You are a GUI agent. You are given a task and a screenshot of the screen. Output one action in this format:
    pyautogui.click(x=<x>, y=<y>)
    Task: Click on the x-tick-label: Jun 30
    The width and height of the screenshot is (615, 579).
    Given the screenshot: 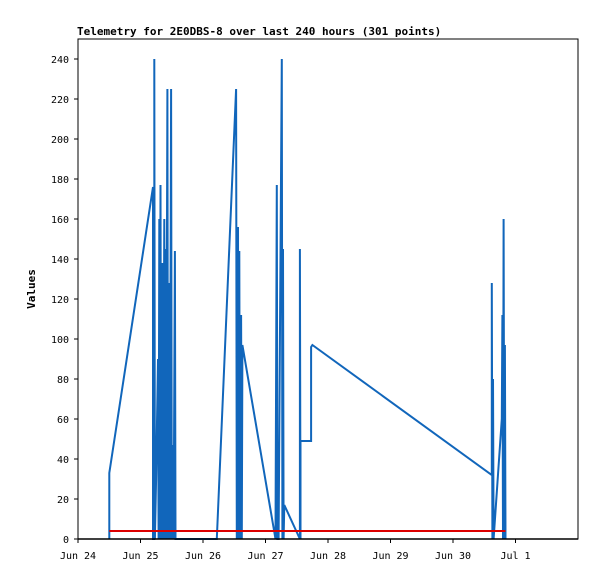 What is the action you would take?
    pyautogui.click(x=453, y=556)
    